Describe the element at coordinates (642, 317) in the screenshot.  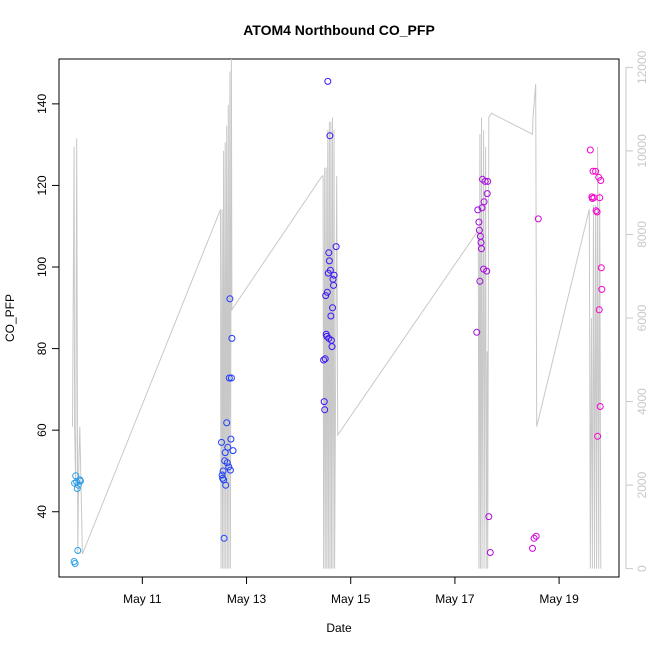
I see `y2-tick-label: 6000` at that location.